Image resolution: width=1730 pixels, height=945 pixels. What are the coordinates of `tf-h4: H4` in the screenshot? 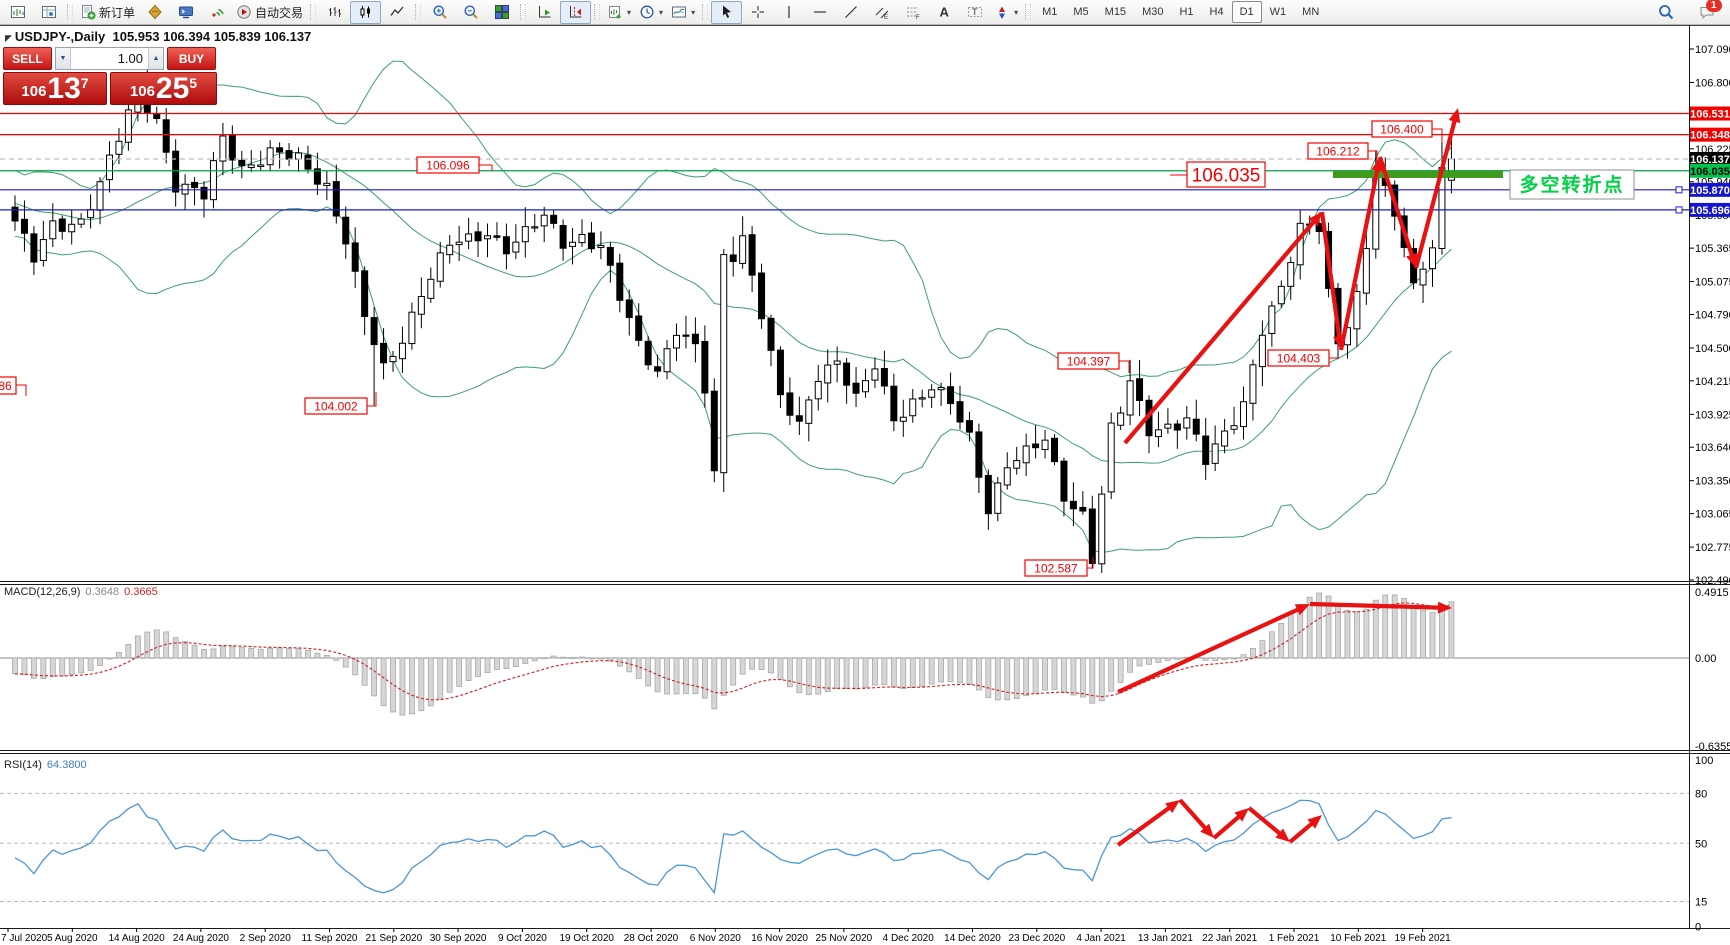 It's located at (1216, 12).